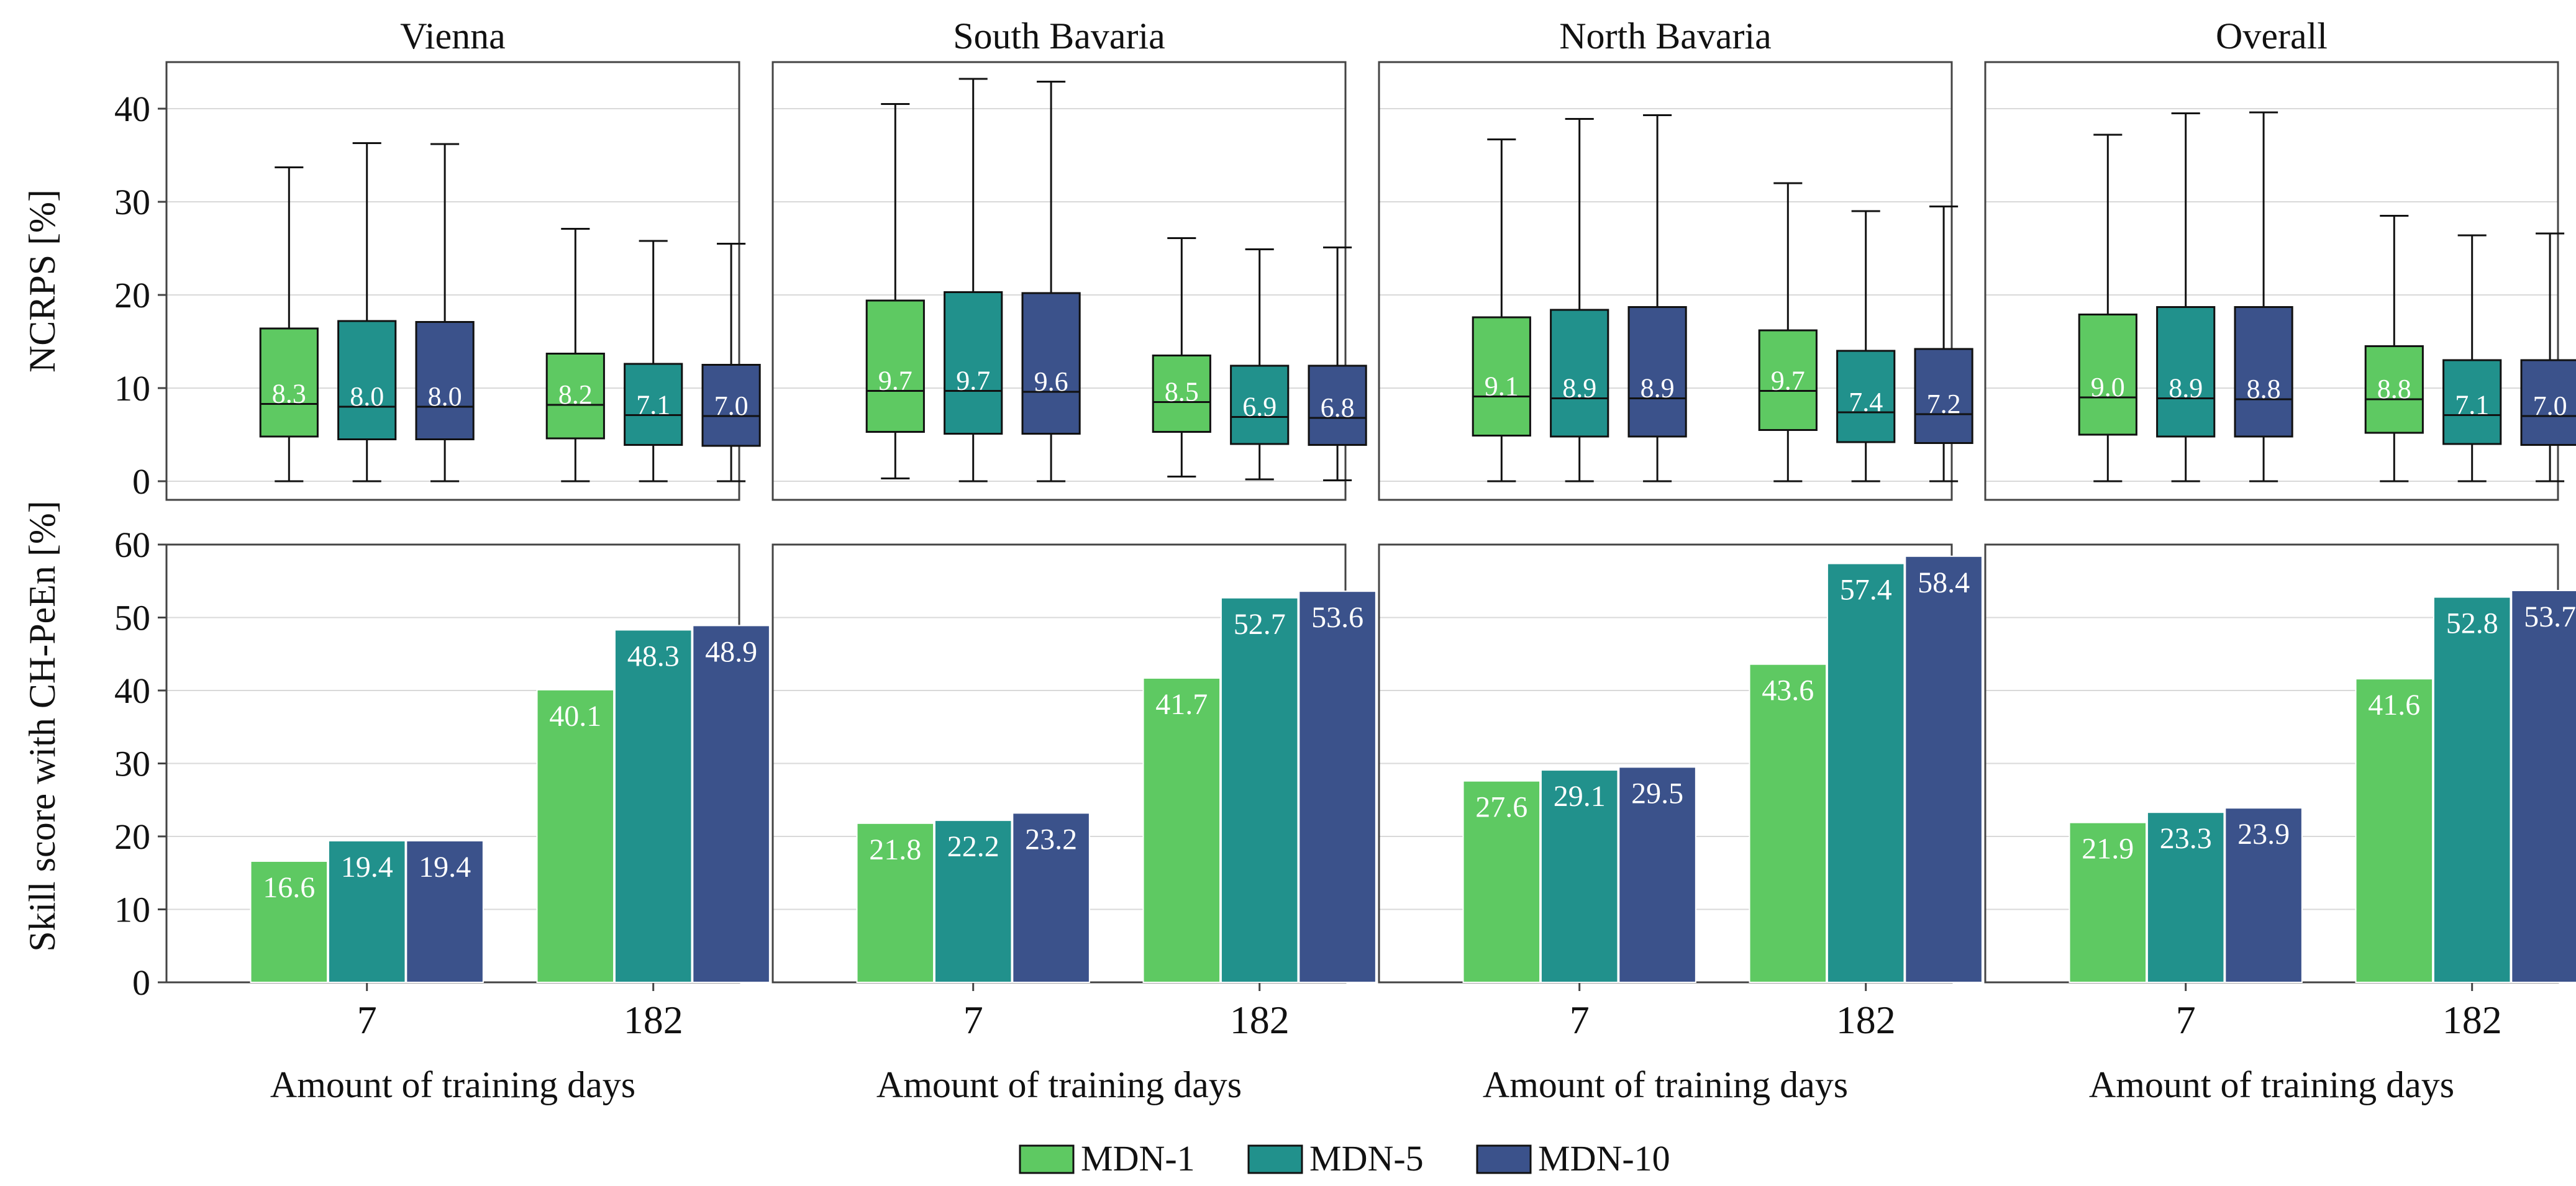 This screenshot has height=1186, width=2576. What do you see at coordinates (42, 281) in the screenshot?
I see `y-axis-label: NCRPS [%]` at bounding box center [42, 281].